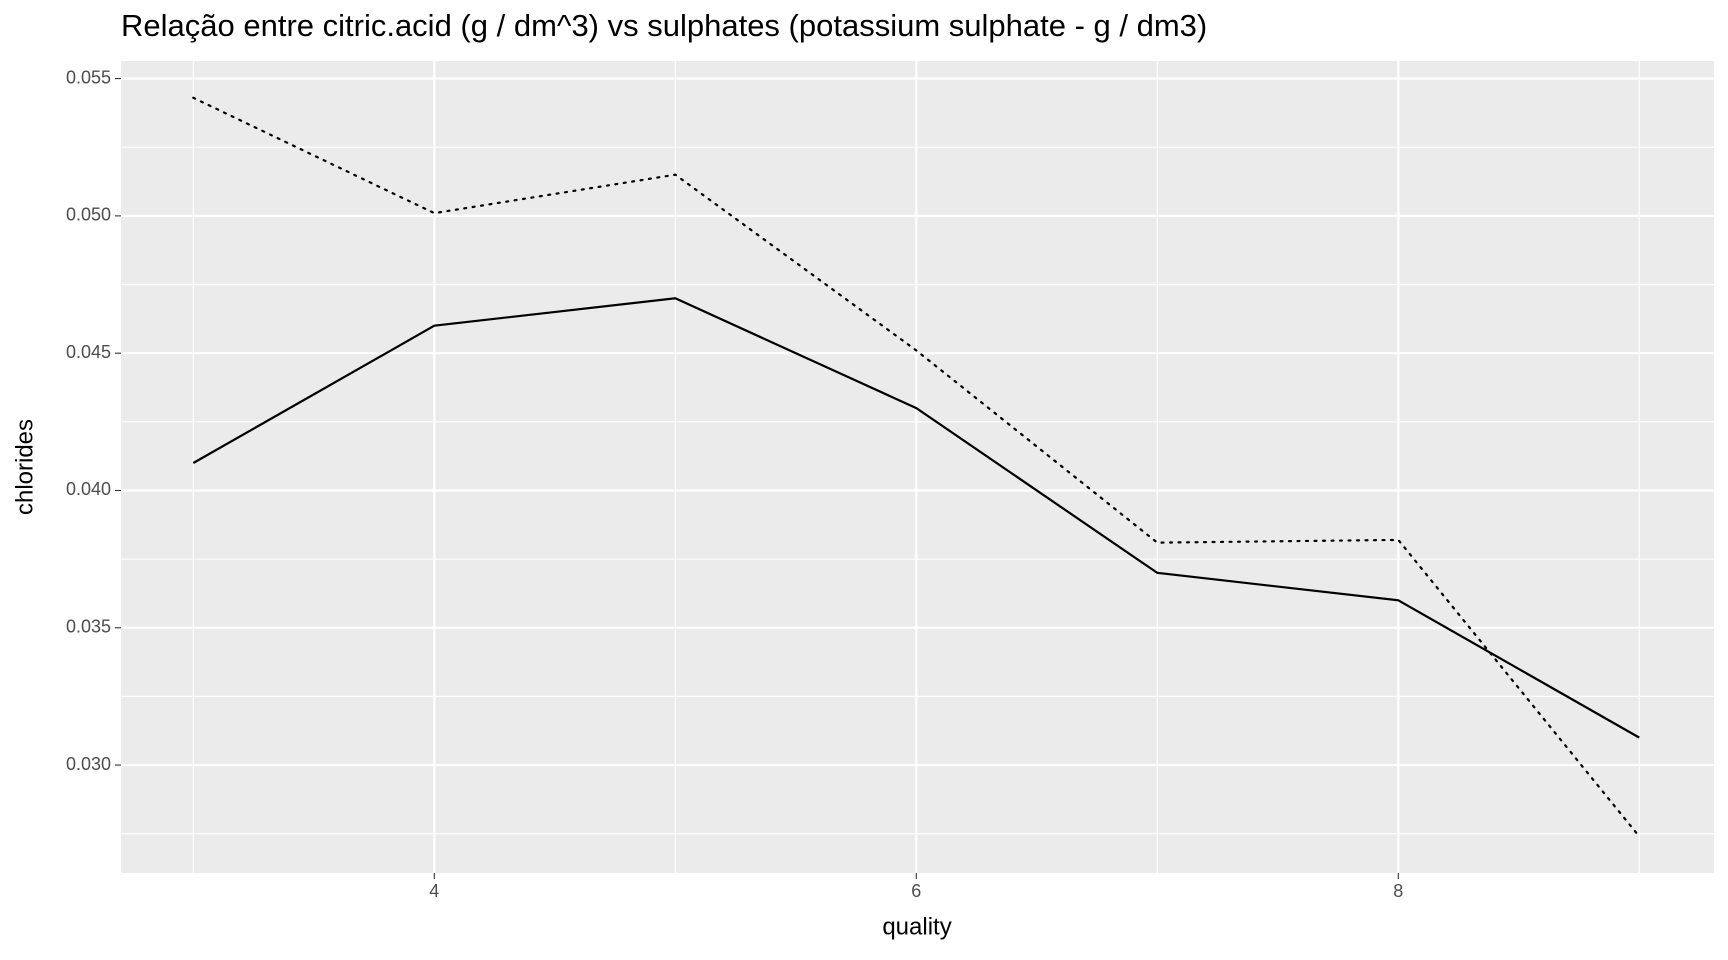 The image size is (1728, 960). I want to click on y-tick-label: 0.045, so click(88, 352).